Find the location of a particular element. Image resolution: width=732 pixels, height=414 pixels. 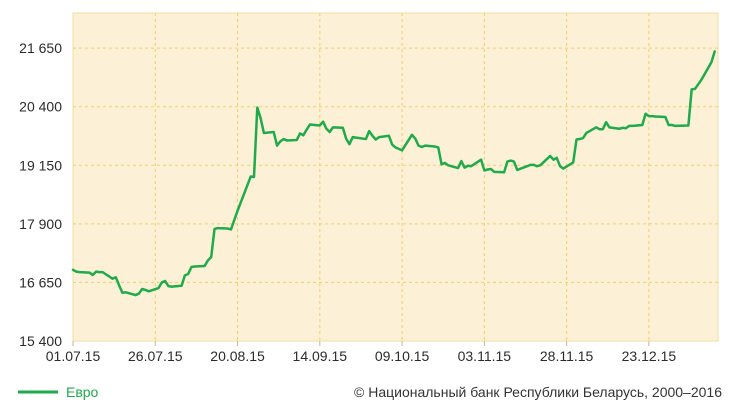

x-tick-label: 28.11.15 is located at coordinates (567, 356).